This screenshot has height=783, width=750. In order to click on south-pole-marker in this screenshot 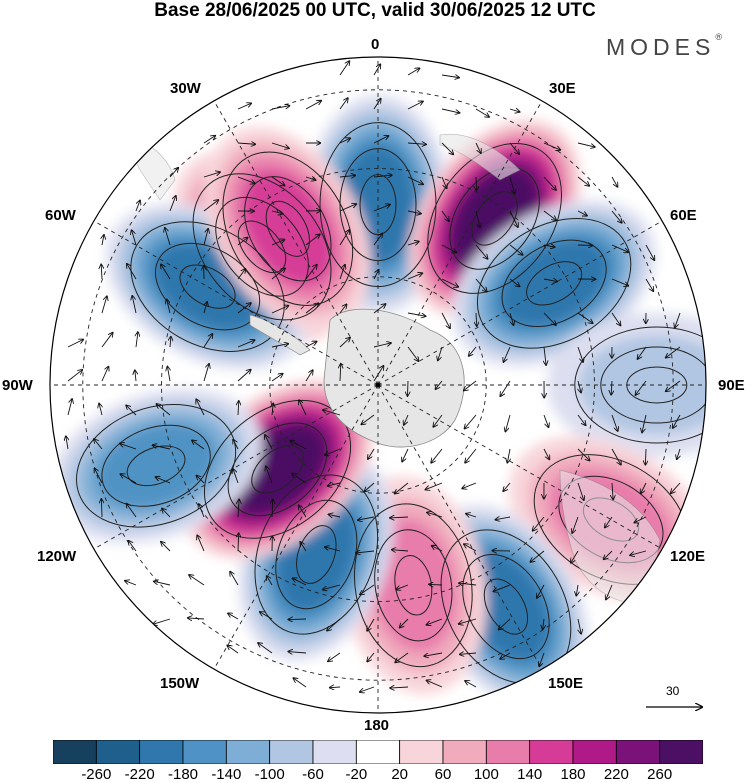, I will do `click(378, 385)`.